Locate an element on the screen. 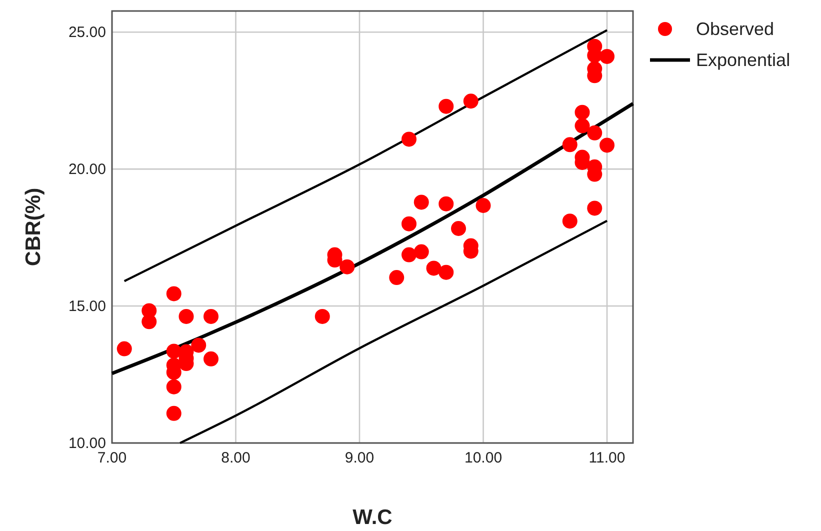 This screenshot has height=531, width=821. x-axis-title: W.C is located at coordinates (372, 517).